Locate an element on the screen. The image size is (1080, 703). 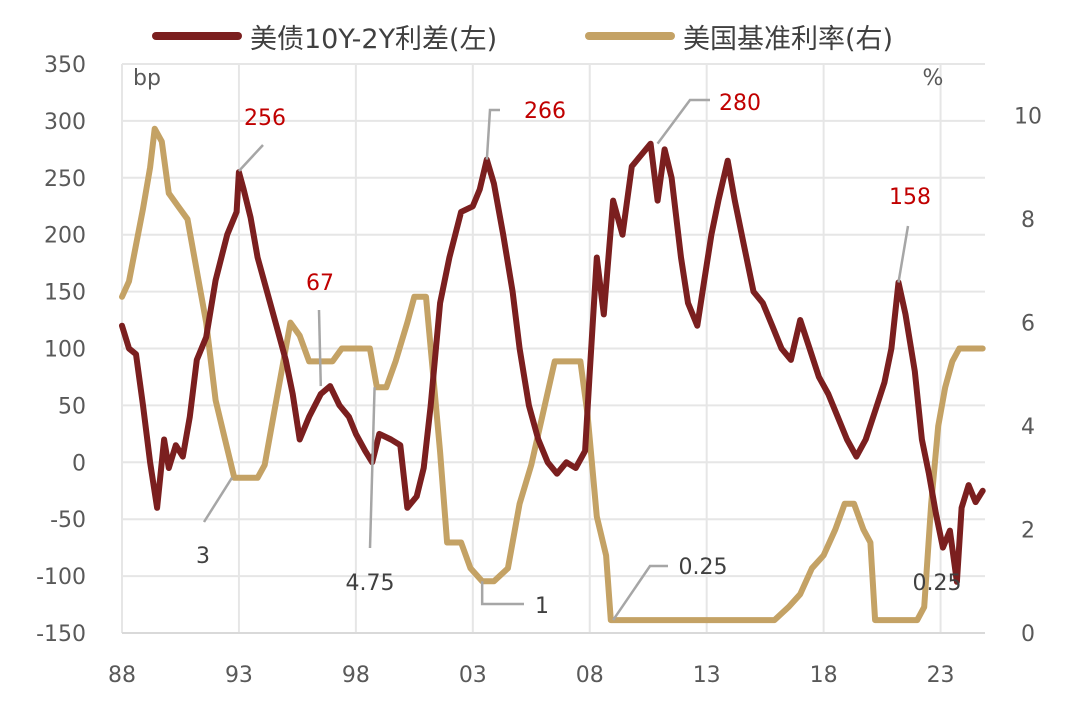
left-tick-label: -100 is located at coordinates (61, 577).